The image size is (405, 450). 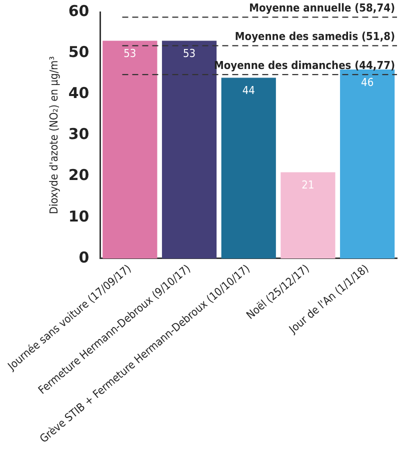 What do you see at coordinates (79, 134) in the screenshot?
I see `y-tick-label: 30` at bounding box center [79, 134].